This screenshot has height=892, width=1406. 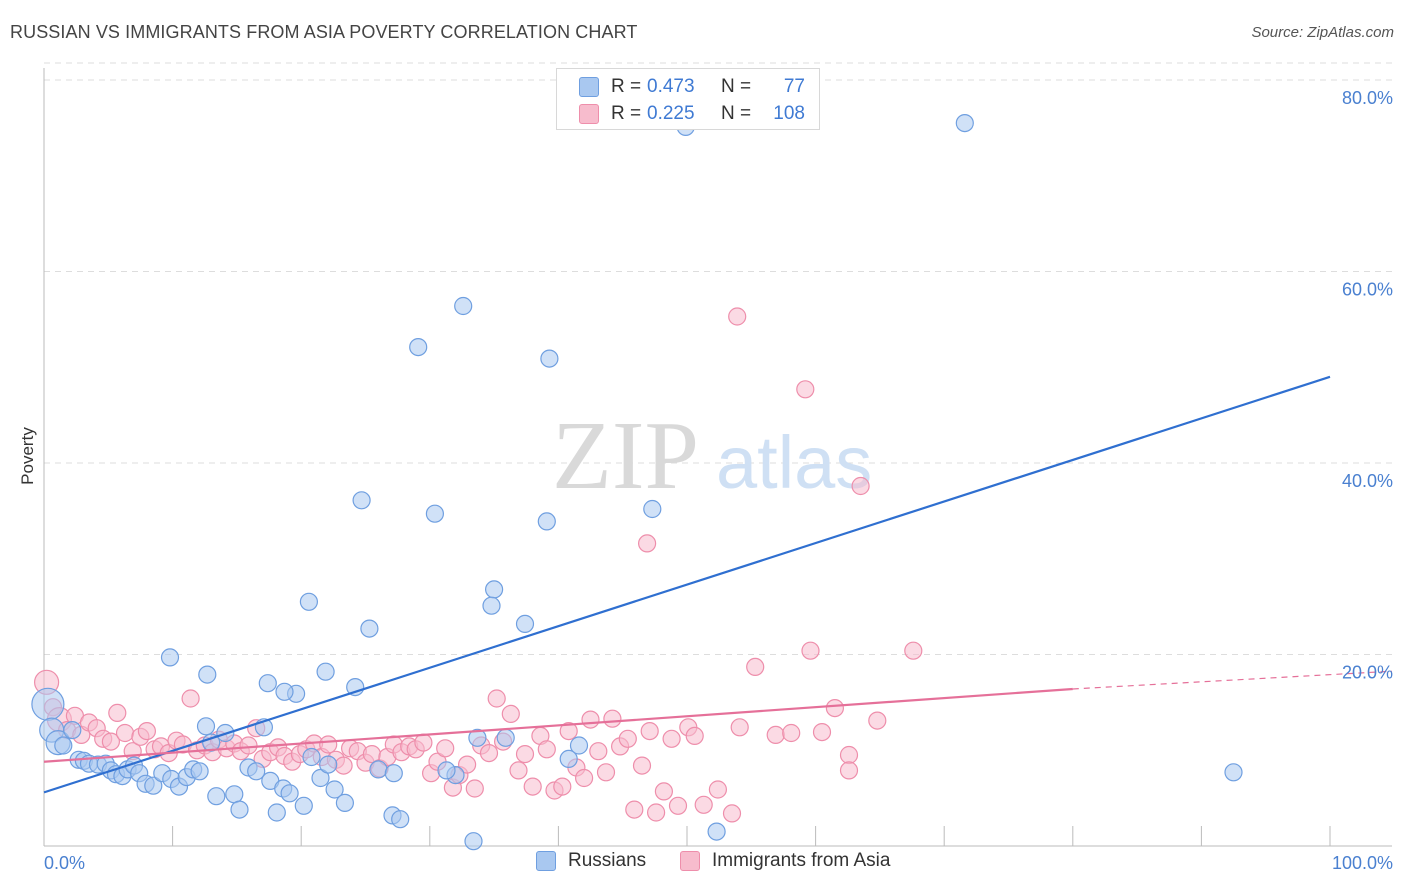 What do you see at coordinates (687, 836) in the screenshot?
I see `x-ticks` at bounding box center [687, 836].